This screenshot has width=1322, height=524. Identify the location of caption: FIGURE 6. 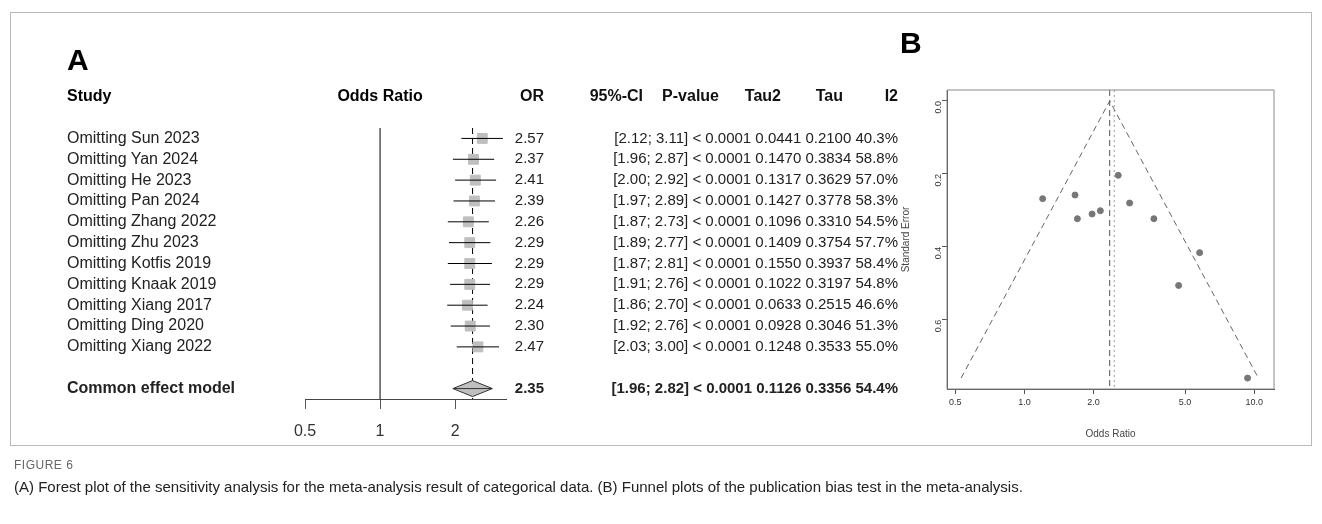
(44, 465).